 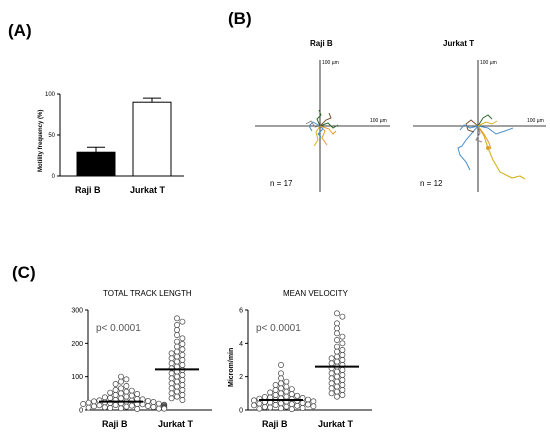 What do you see at coordinates (51, 136) in the screenshot?
I see `panel-a-y-tick-label: 50` at bounding box center [51, 136].